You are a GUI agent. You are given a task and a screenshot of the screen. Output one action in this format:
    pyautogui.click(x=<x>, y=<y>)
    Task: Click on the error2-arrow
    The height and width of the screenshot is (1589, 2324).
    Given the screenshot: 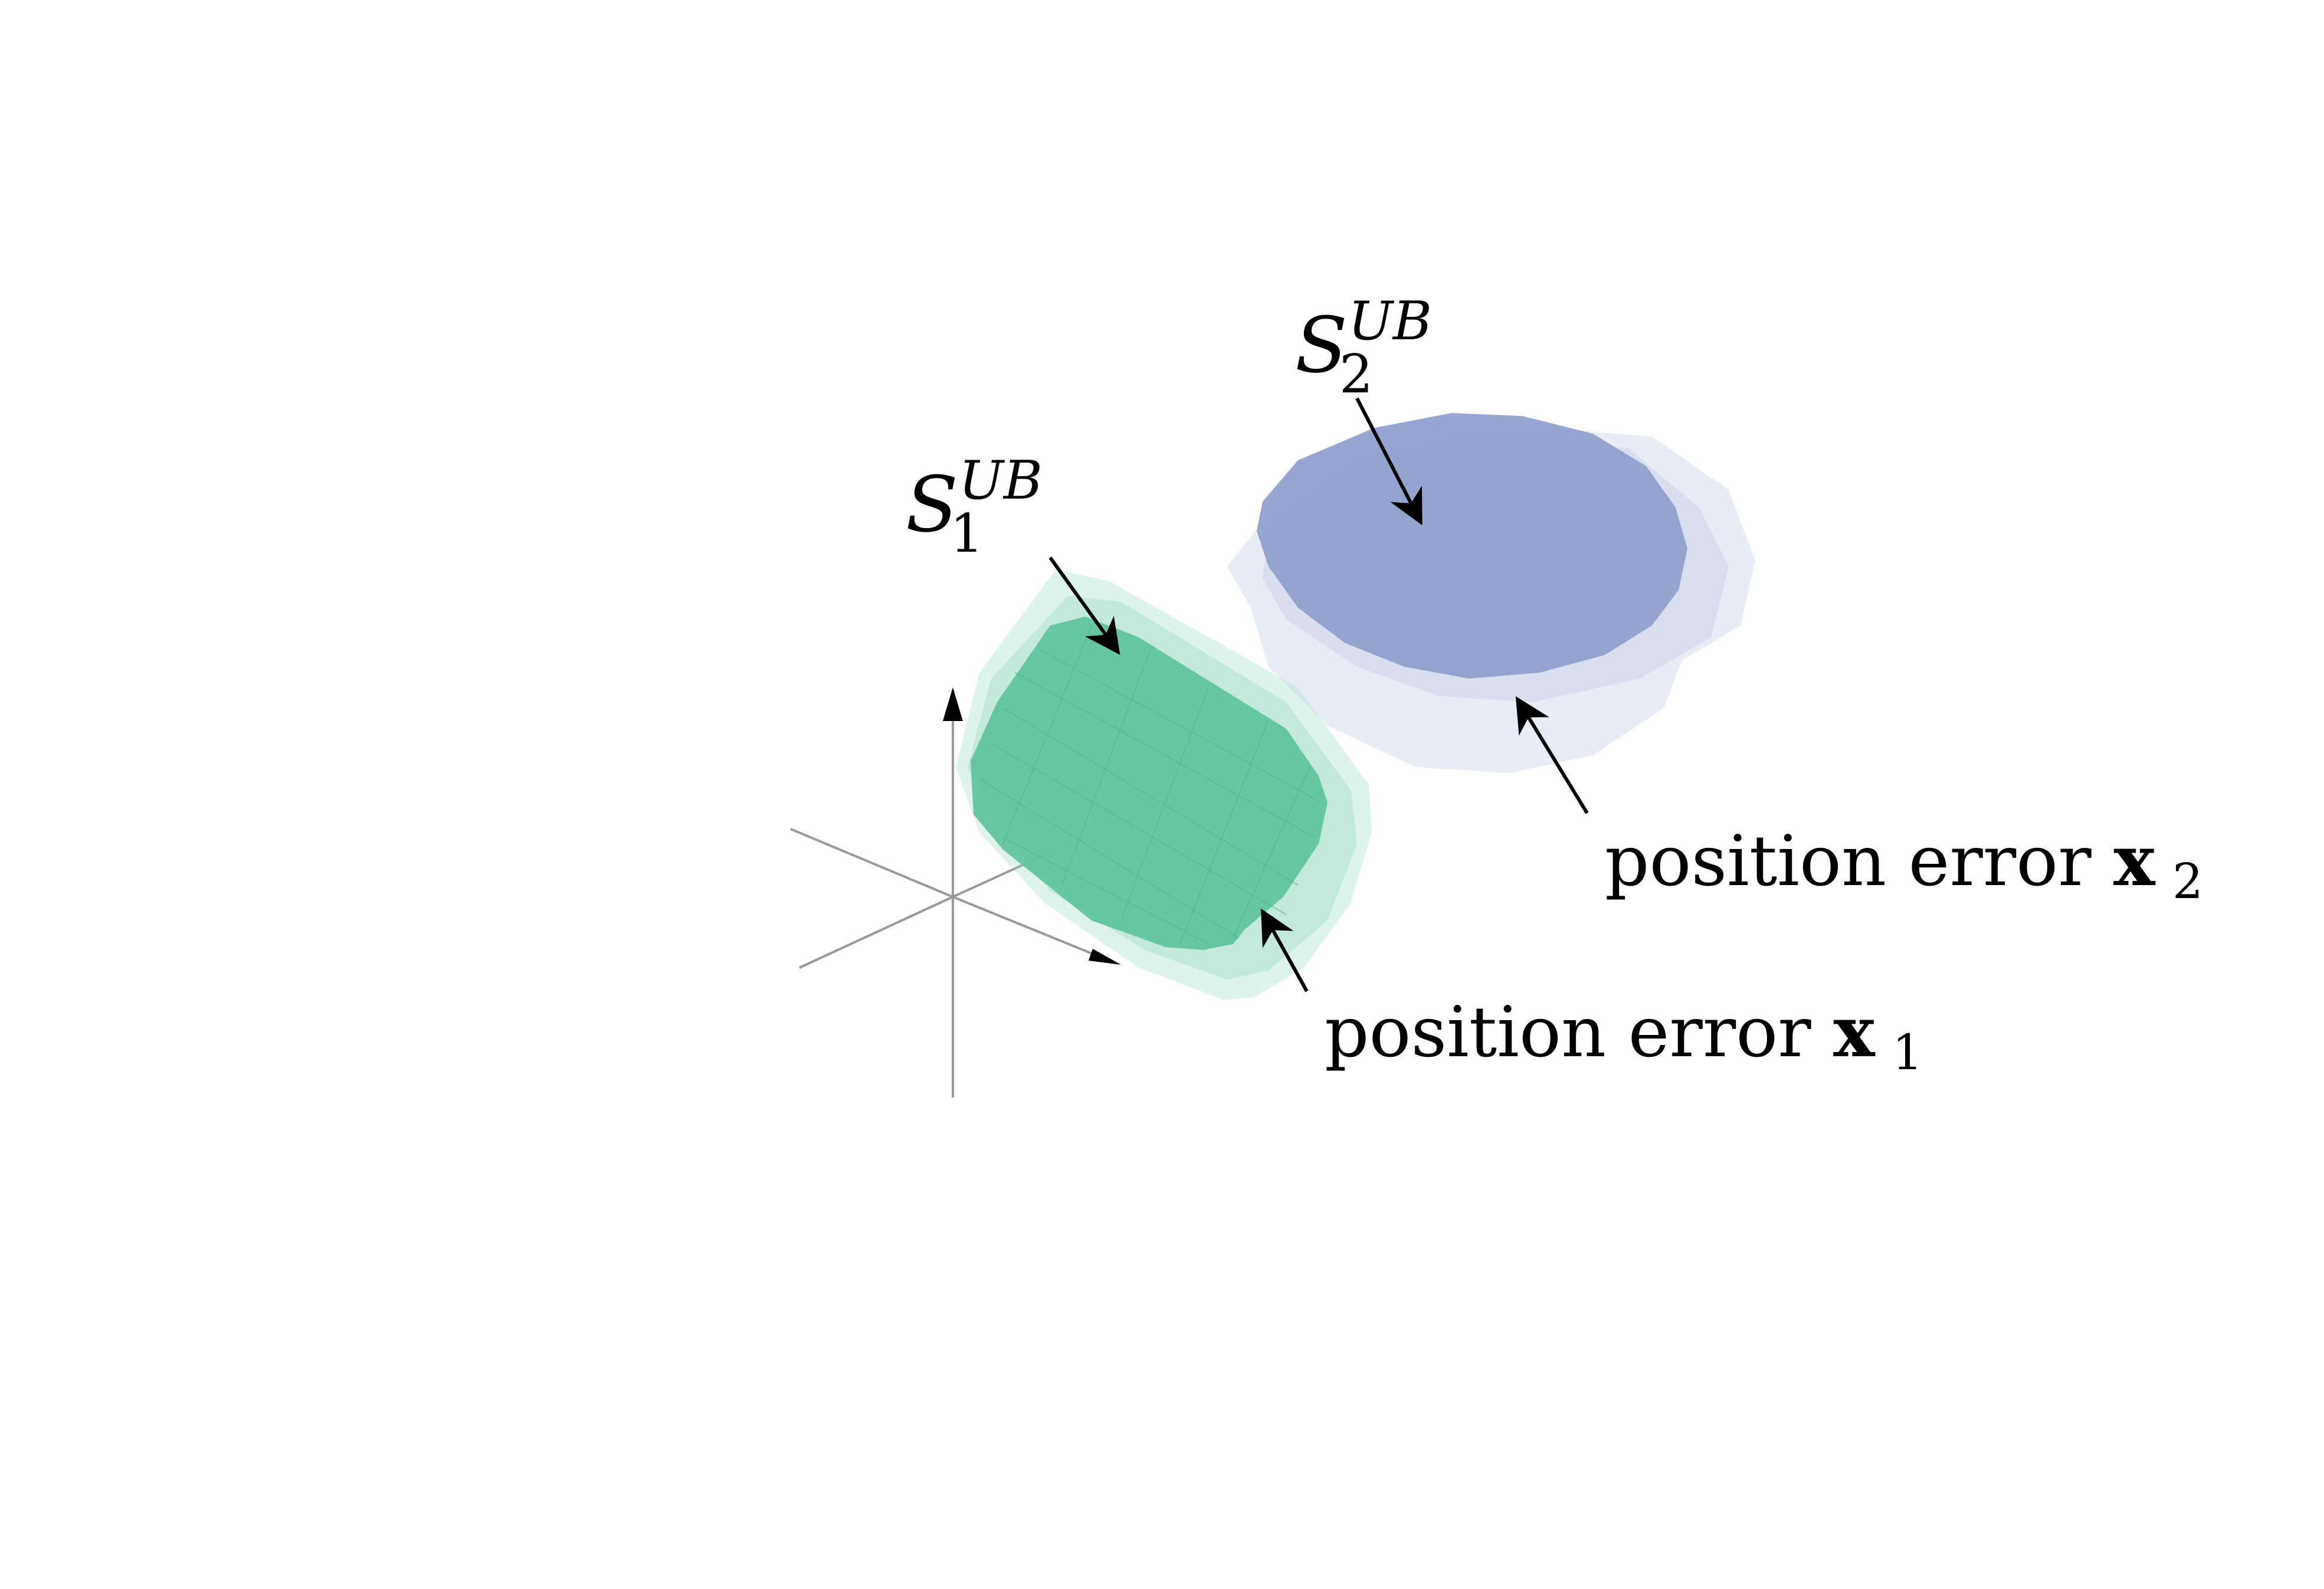 What is the action you would take?
    pyautogui.click(x=1552, y=755)
    